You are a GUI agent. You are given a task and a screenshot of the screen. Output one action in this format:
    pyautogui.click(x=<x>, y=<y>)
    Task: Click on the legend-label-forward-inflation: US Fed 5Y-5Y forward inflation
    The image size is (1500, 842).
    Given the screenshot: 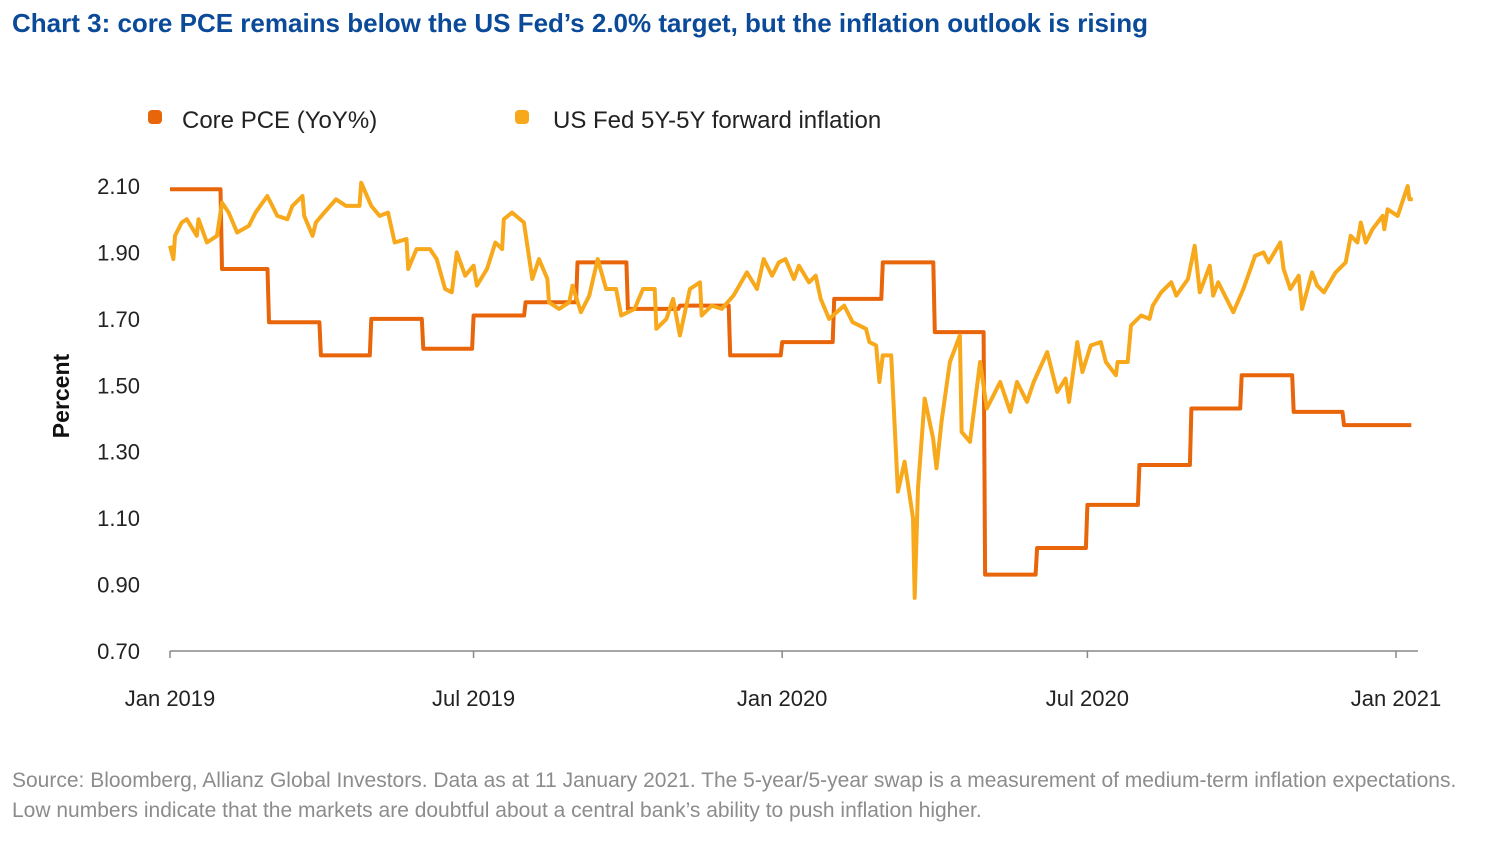 What is the action you would take?
    pyautogui.click(x=717, y=120)
    